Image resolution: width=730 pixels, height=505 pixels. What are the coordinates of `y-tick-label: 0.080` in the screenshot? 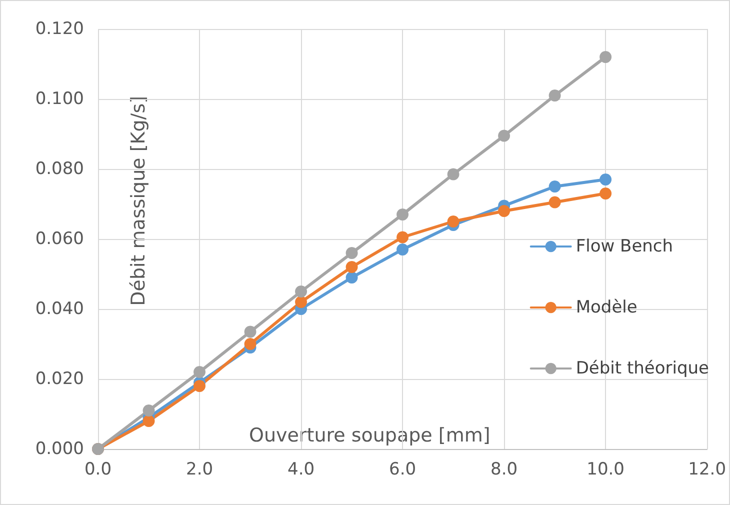 It's located at (59, 169).